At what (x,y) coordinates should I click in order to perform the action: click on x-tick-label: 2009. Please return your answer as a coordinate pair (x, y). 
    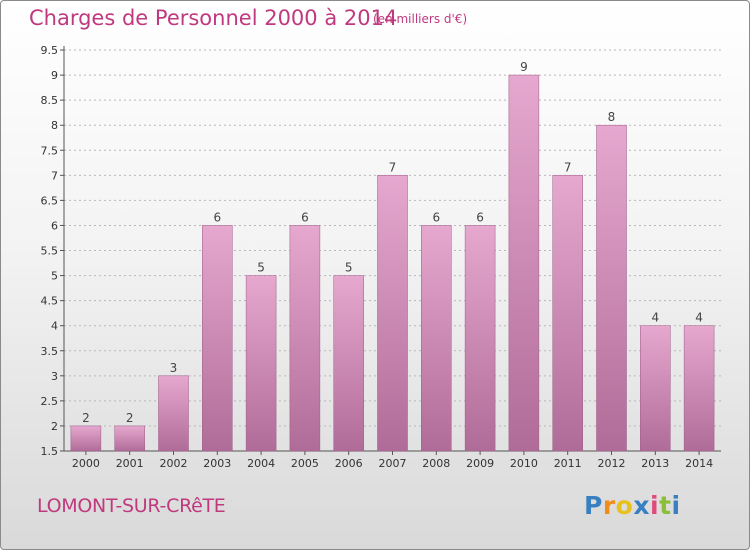
    Looking at the image, I should click on (480, 463).